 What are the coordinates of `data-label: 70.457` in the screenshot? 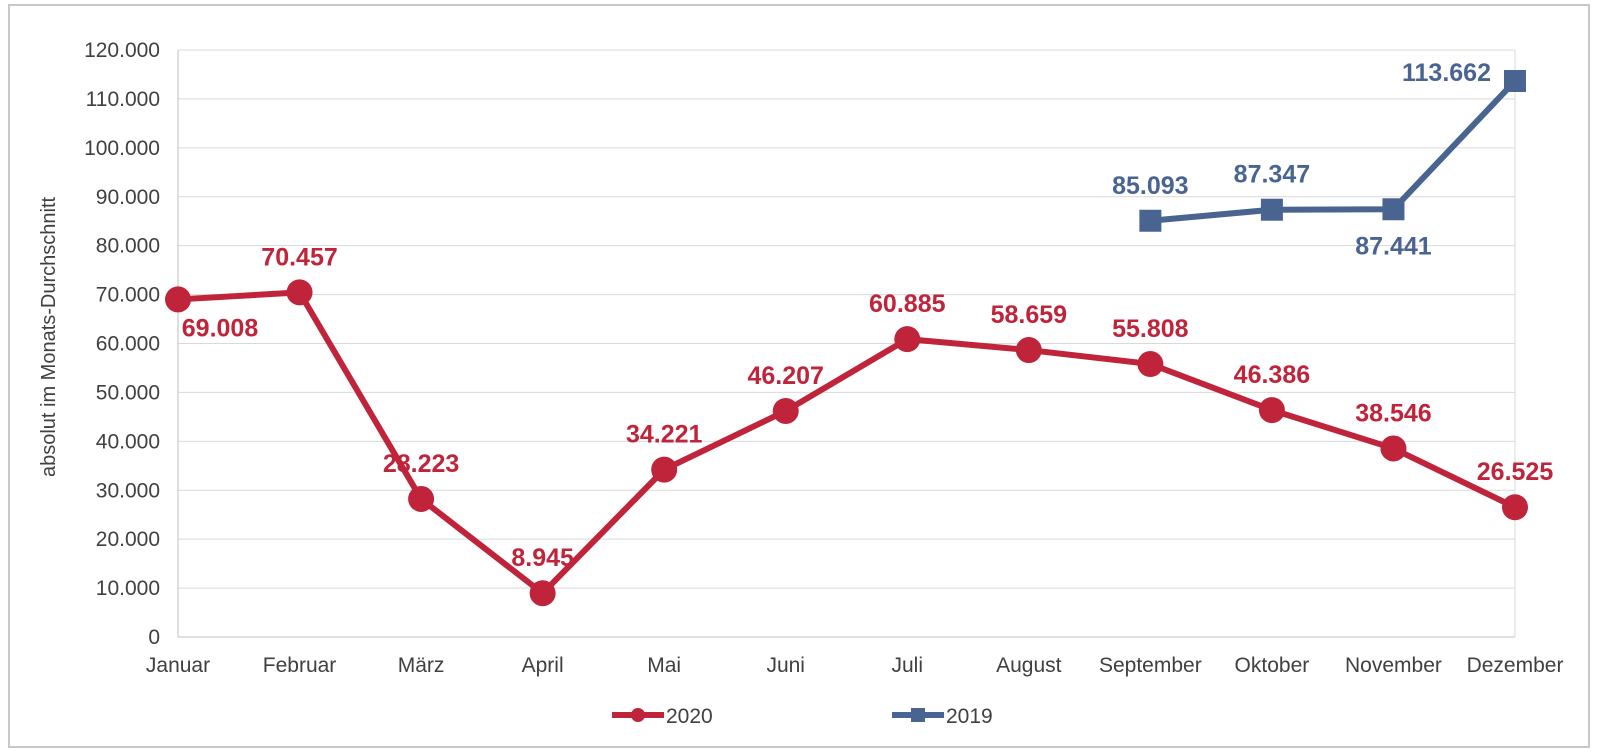 It's located at (299, 257).